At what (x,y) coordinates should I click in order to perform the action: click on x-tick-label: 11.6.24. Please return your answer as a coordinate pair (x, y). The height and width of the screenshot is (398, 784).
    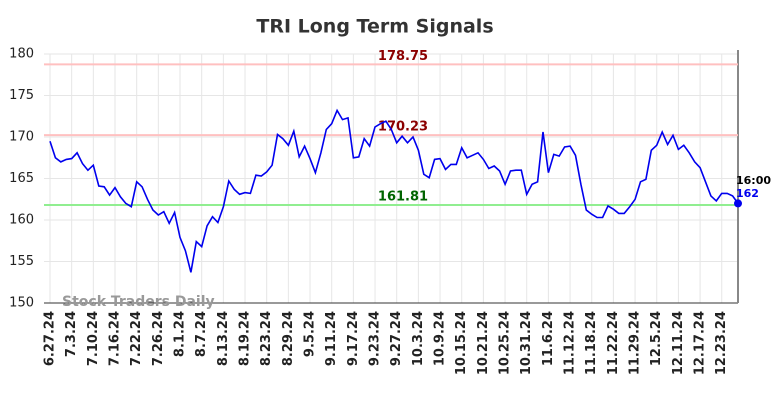
    Looking at the image, I should click on (548, 338).